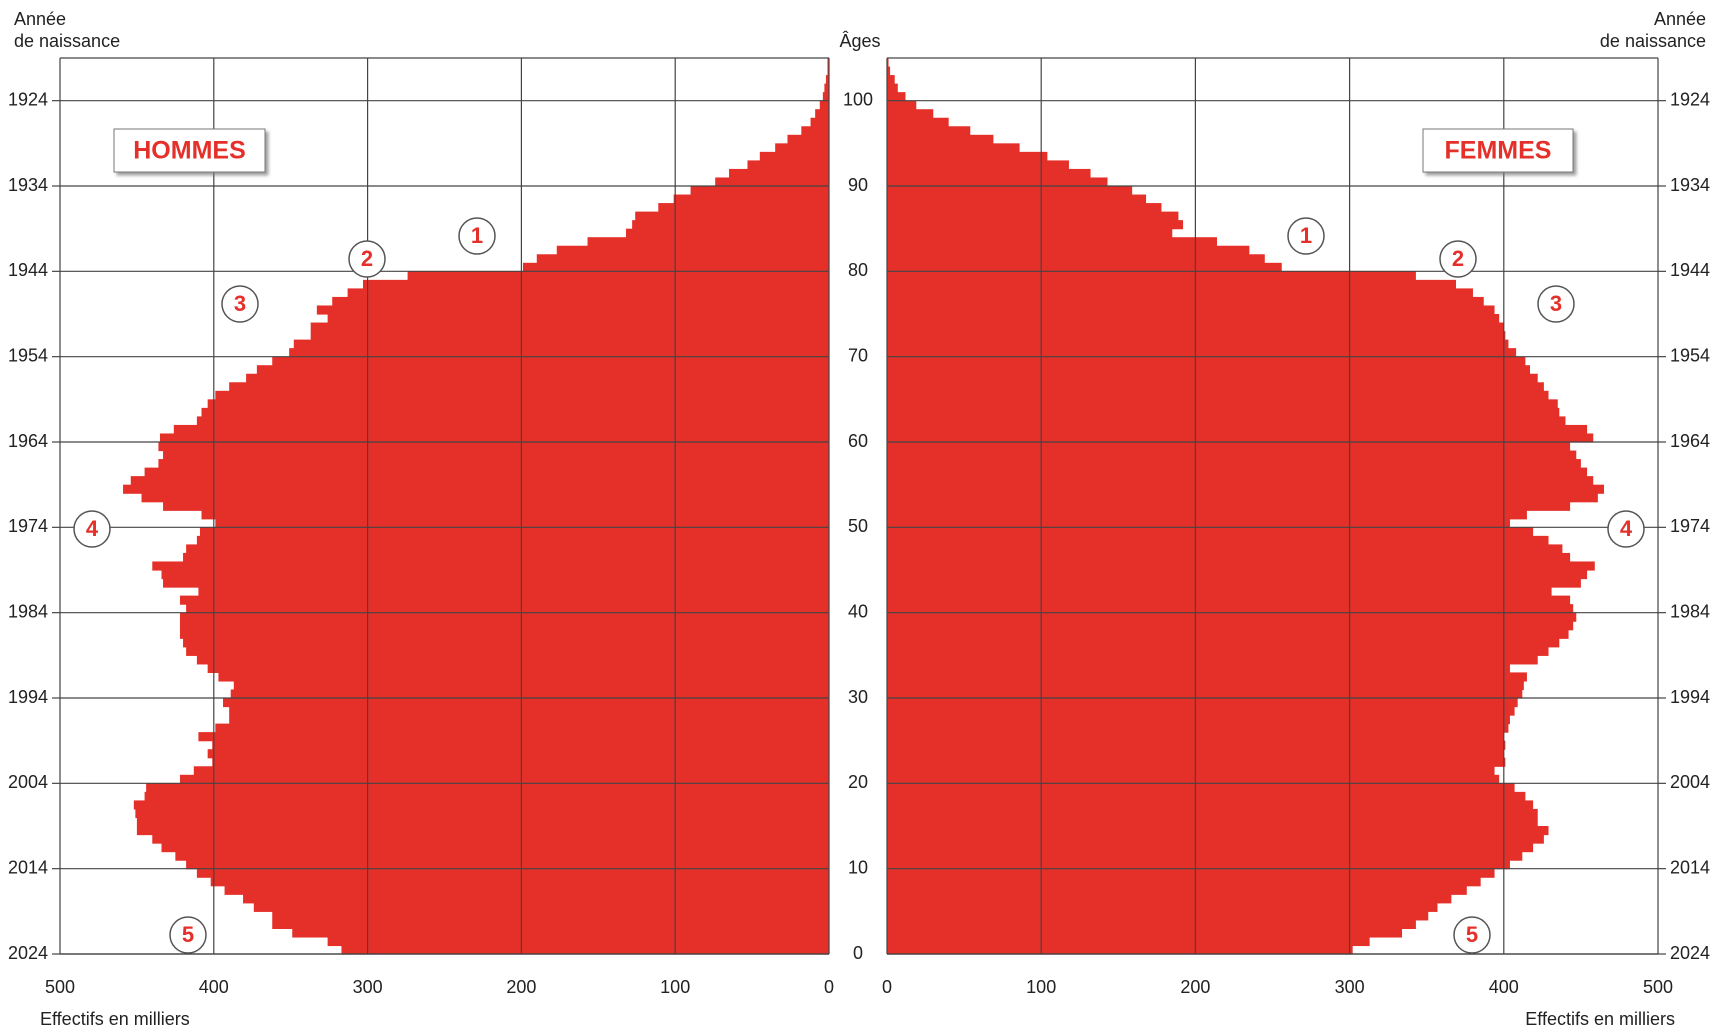 This screenshot has height=1035, width=1710. Describe the element at coordinates (1504, 987) in the screenshot. I see `x-tick-label: 400` at that location.